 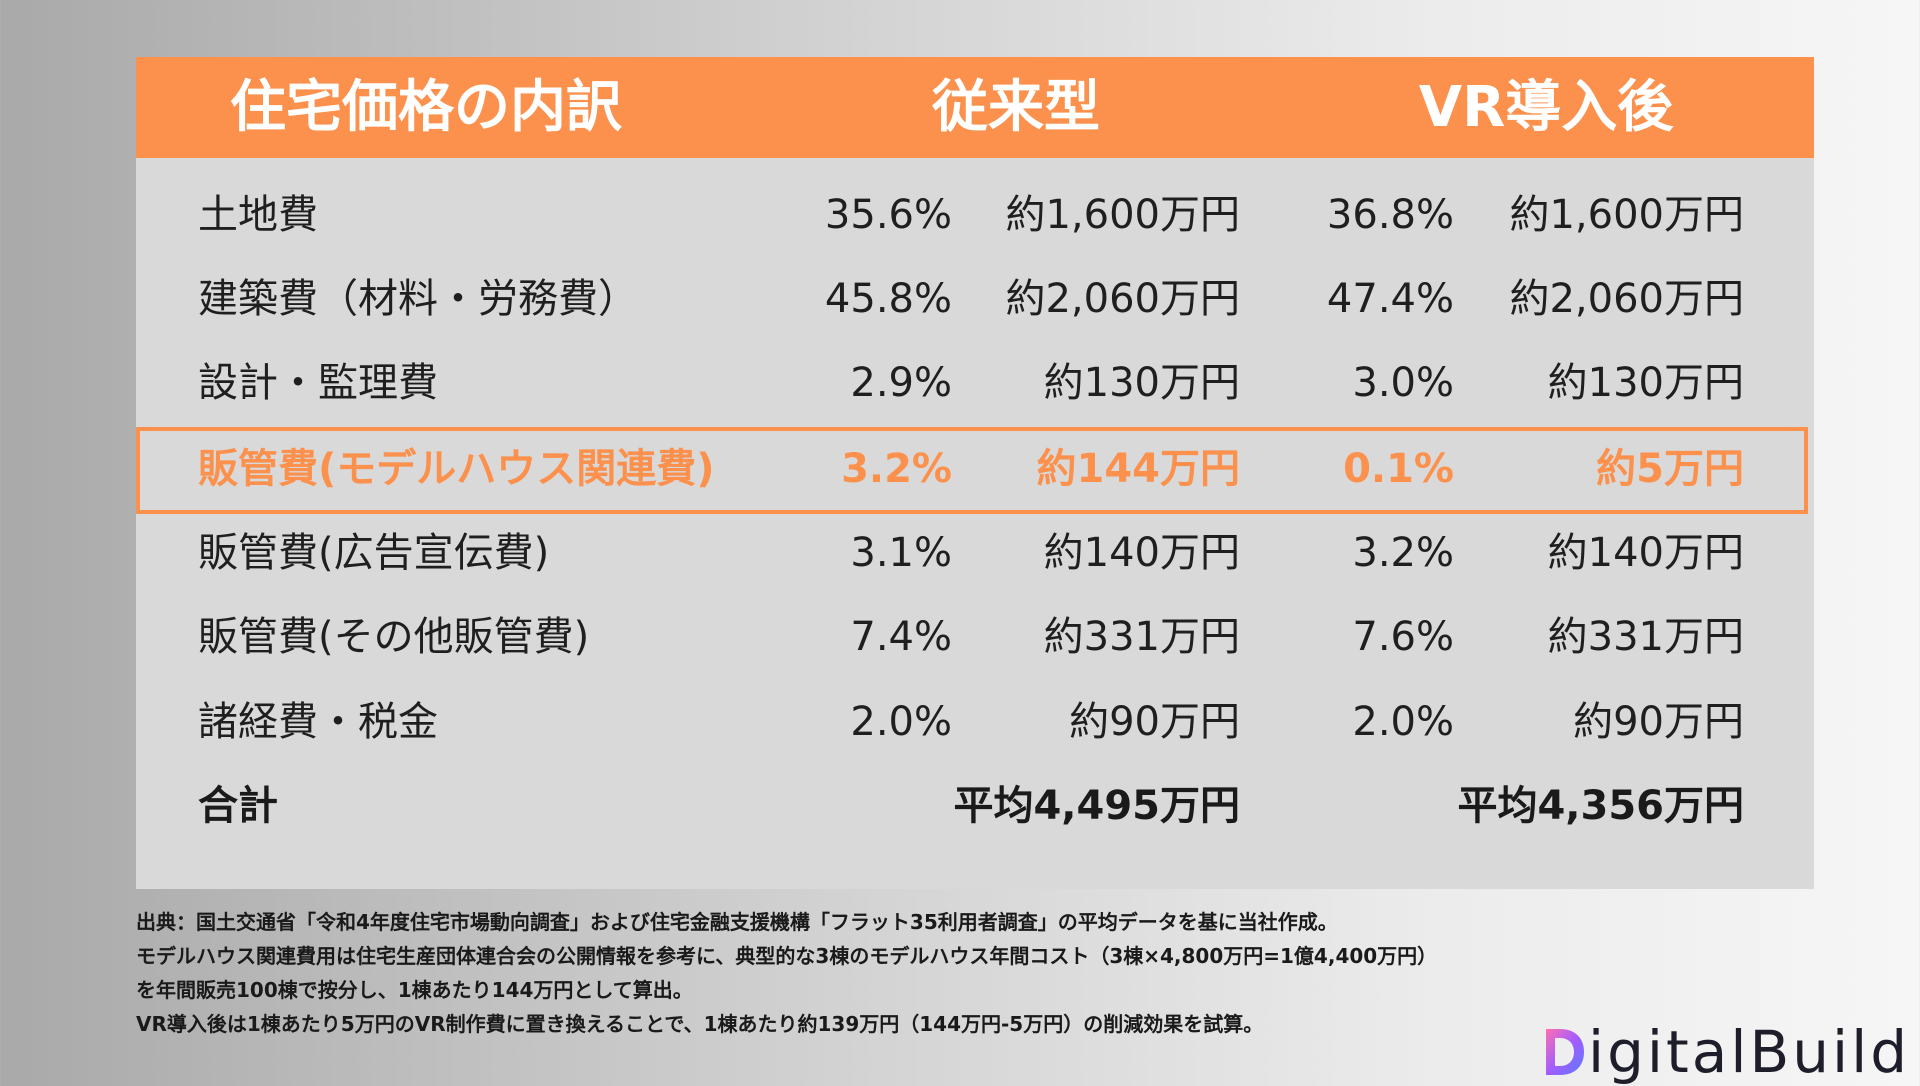 What do you see at coordinates (1398, 469) in the screenshot?
I see `vr-pct: 0.1%` at bounding box center [1398, 469].